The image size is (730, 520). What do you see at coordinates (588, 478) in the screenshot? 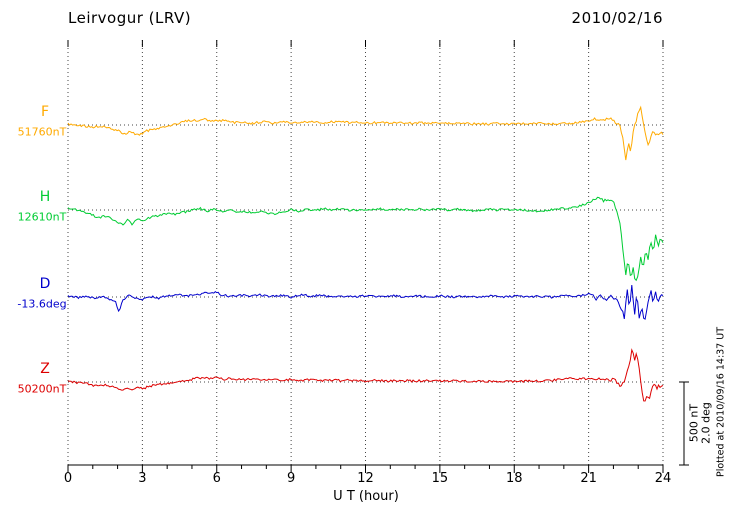
I see `x-tick-21: 21` at bounding box center [588, 478].